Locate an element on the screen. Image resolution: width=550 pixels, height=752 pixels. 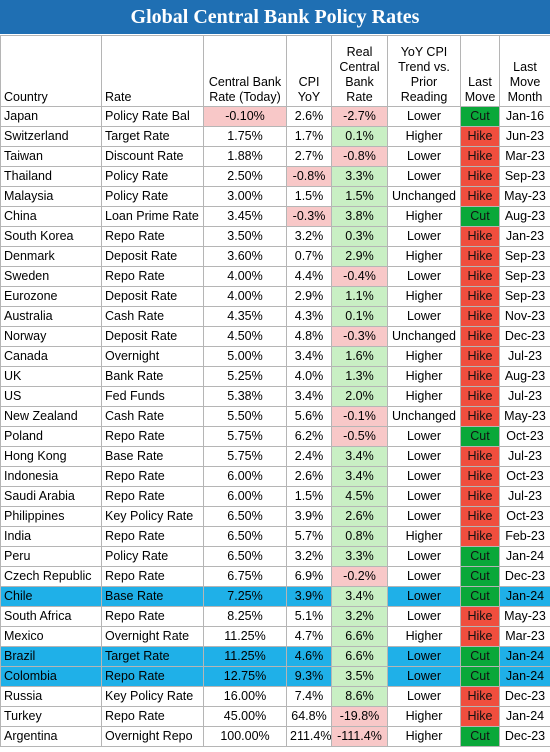
cpi-yoy-cell: 4.0% is located at coordinates (309, 376).